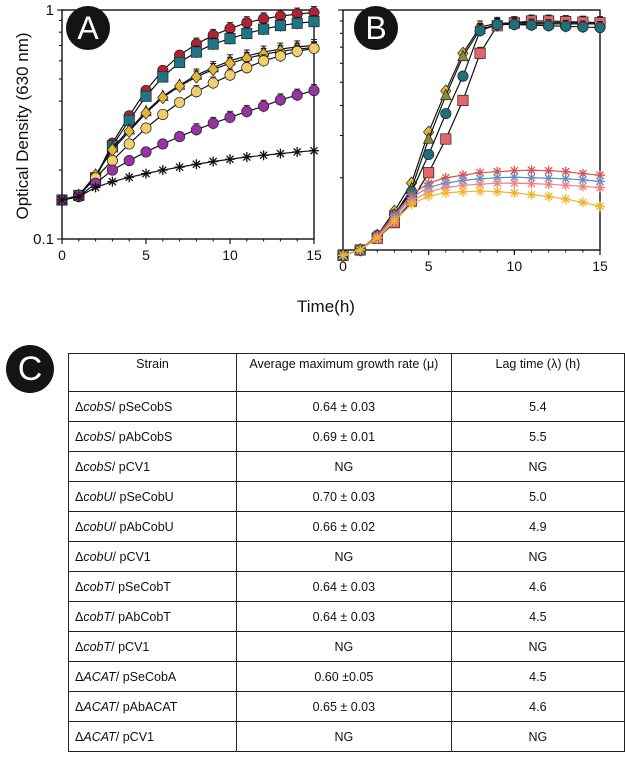 This screenshot has height=771, width=625. Describe the element at coordinates (152, 706) in the screenshot. I see `strain-cell: ΔACAT/ pAbACAT` at that location.